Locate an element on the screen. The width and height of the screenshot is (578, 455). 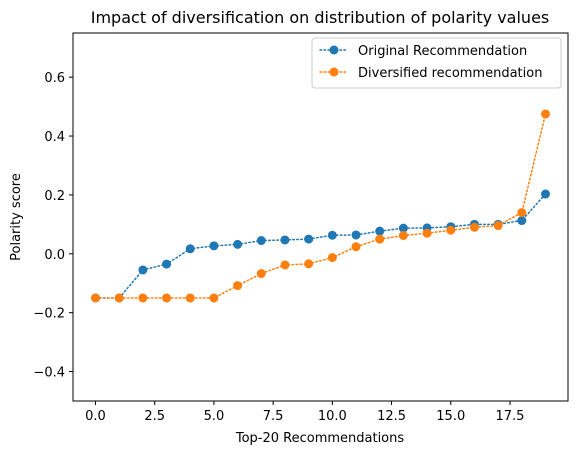
y-axis: −0.4 −0.2 0.0 0.2 0.4 0.6 is located at coordinates (53, 226).